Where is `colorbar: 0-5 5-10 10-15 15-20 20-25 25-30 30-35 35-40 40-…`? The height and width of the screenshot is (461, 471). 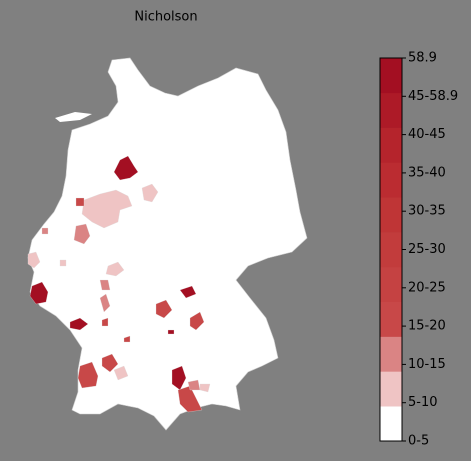
colorbar: 0-5 5-10 10-15 15-20 20-25 25-30 30-35 35-40 40-… is located at coordinates (418, 250).